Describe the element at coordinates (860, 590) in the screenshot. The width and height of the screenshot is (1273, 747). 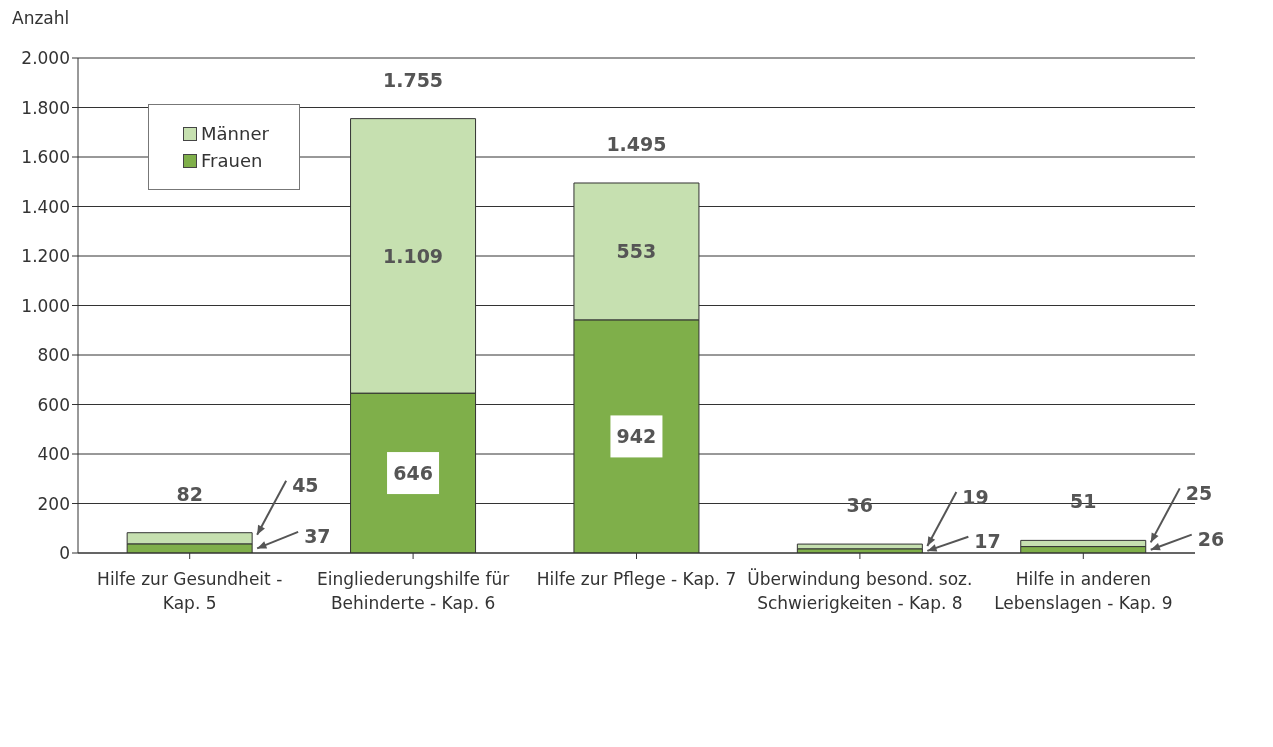
I see `x-tick-label: Überwindung besond. soz. Schwierigkeiten - Kap. 8` at that location.